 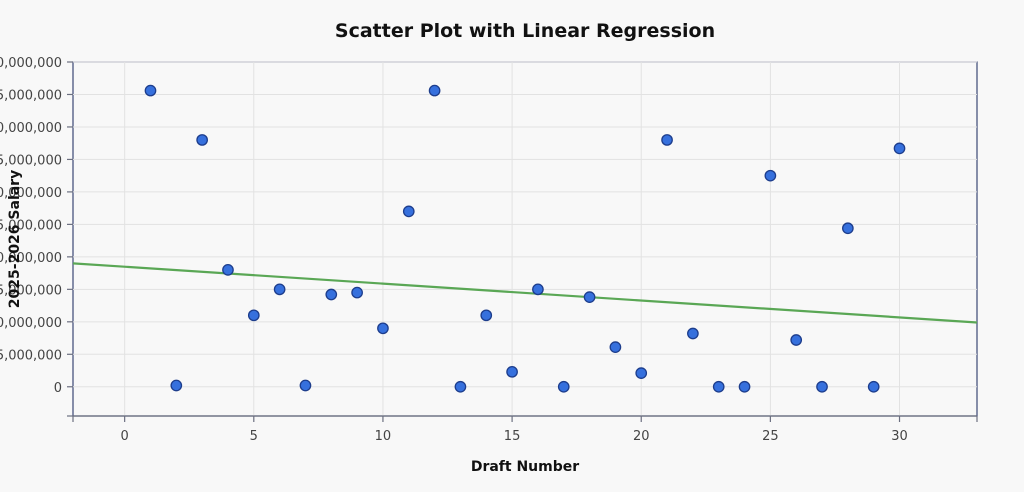 What do you see at coordinates (31, 323) in the screenshot?
I see `y-tick-label: 10,000,000` at bounding box center [31, 323].